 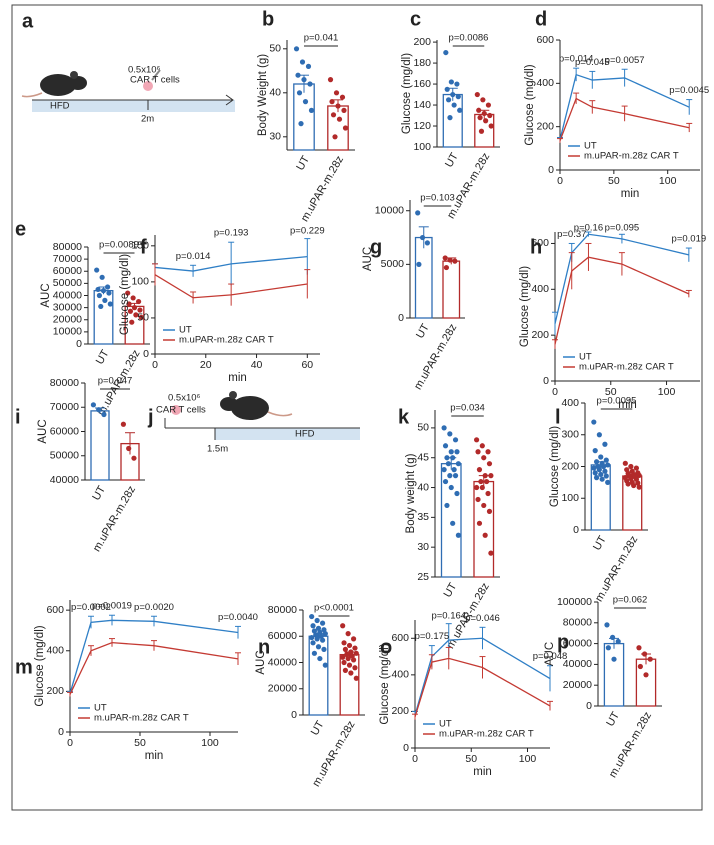 I want to click on y-tick-label: 600, so click(x=540, y=243).